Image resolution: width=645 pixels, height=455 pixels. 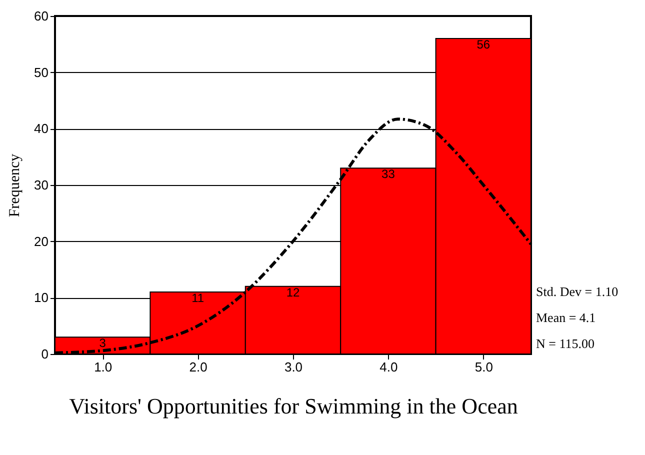 What do you see at coordinates (41, 72) in the screenshot?
I see `y-tick-label: 50` at bounding box center [41, 72].